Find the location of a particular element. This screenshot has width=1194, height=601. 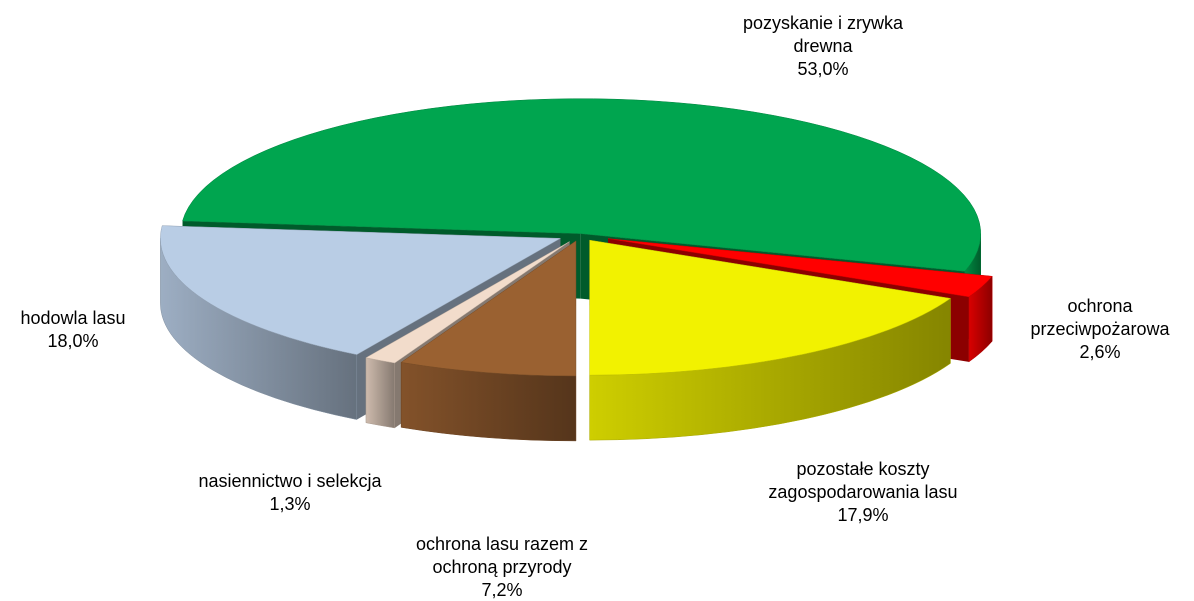

slice-label: ochrona przeciwpożarowa 2,6% is located at coordinates (1100, 329).